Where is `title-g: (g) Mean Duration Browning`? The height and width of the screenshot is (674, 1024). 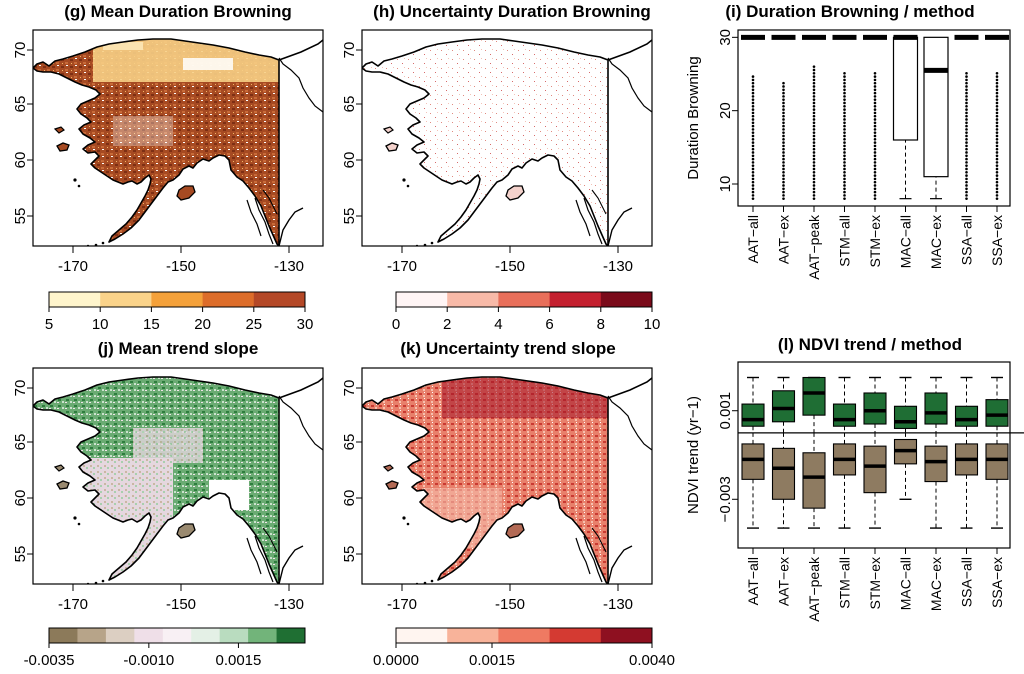
title-g: (g) Mean Duration Browning is located at coordinates (178, 11).